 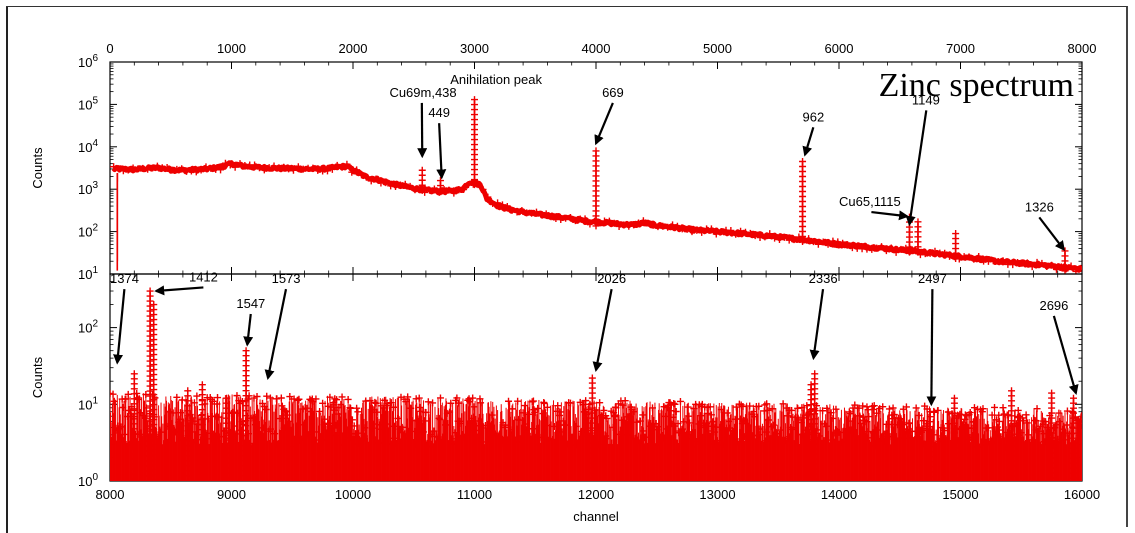 I want to click on x-tick-label: 15000, so click(x=960, y=494).